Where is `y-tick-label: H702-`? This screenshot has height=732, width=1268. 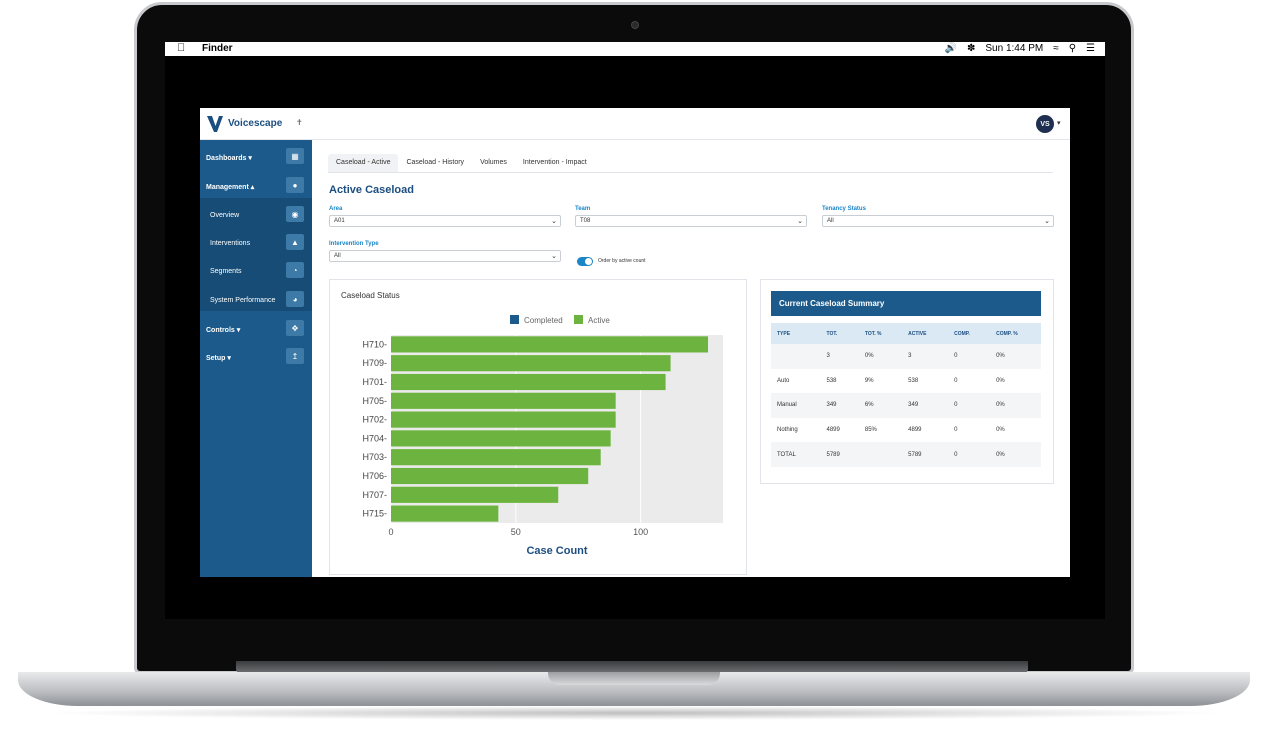
y-tick-label: H702- is located at coordinates (374, 420).